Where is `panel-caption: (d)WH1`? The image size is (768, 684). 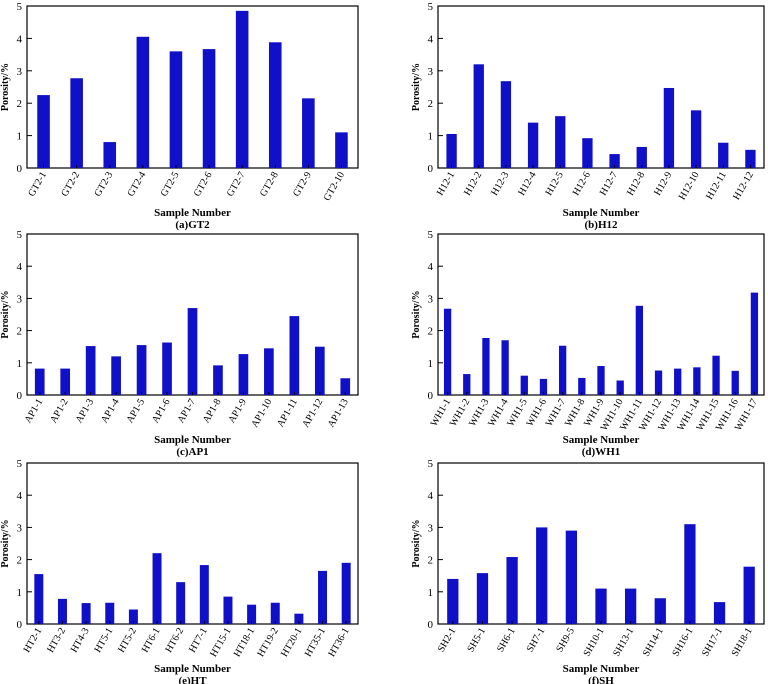
panel-caption: (d)WH1 is located at coordinates (601, 452).